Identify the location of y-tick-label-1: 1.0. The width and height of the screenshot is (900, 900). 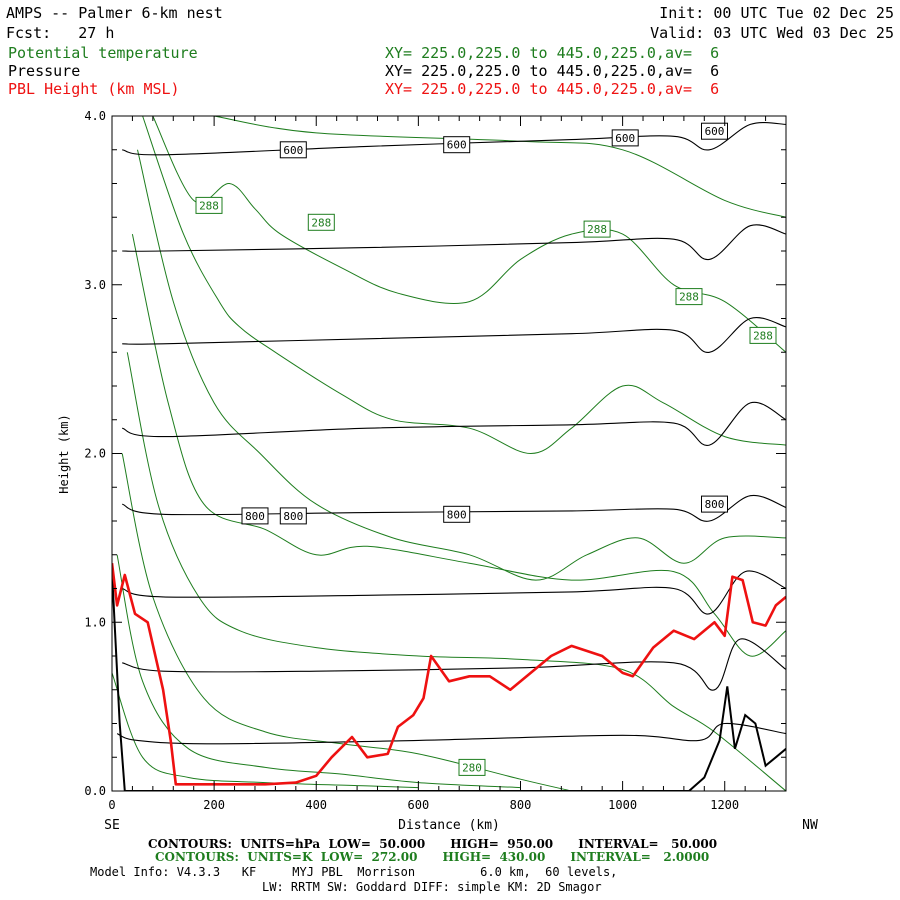
(95, 622).